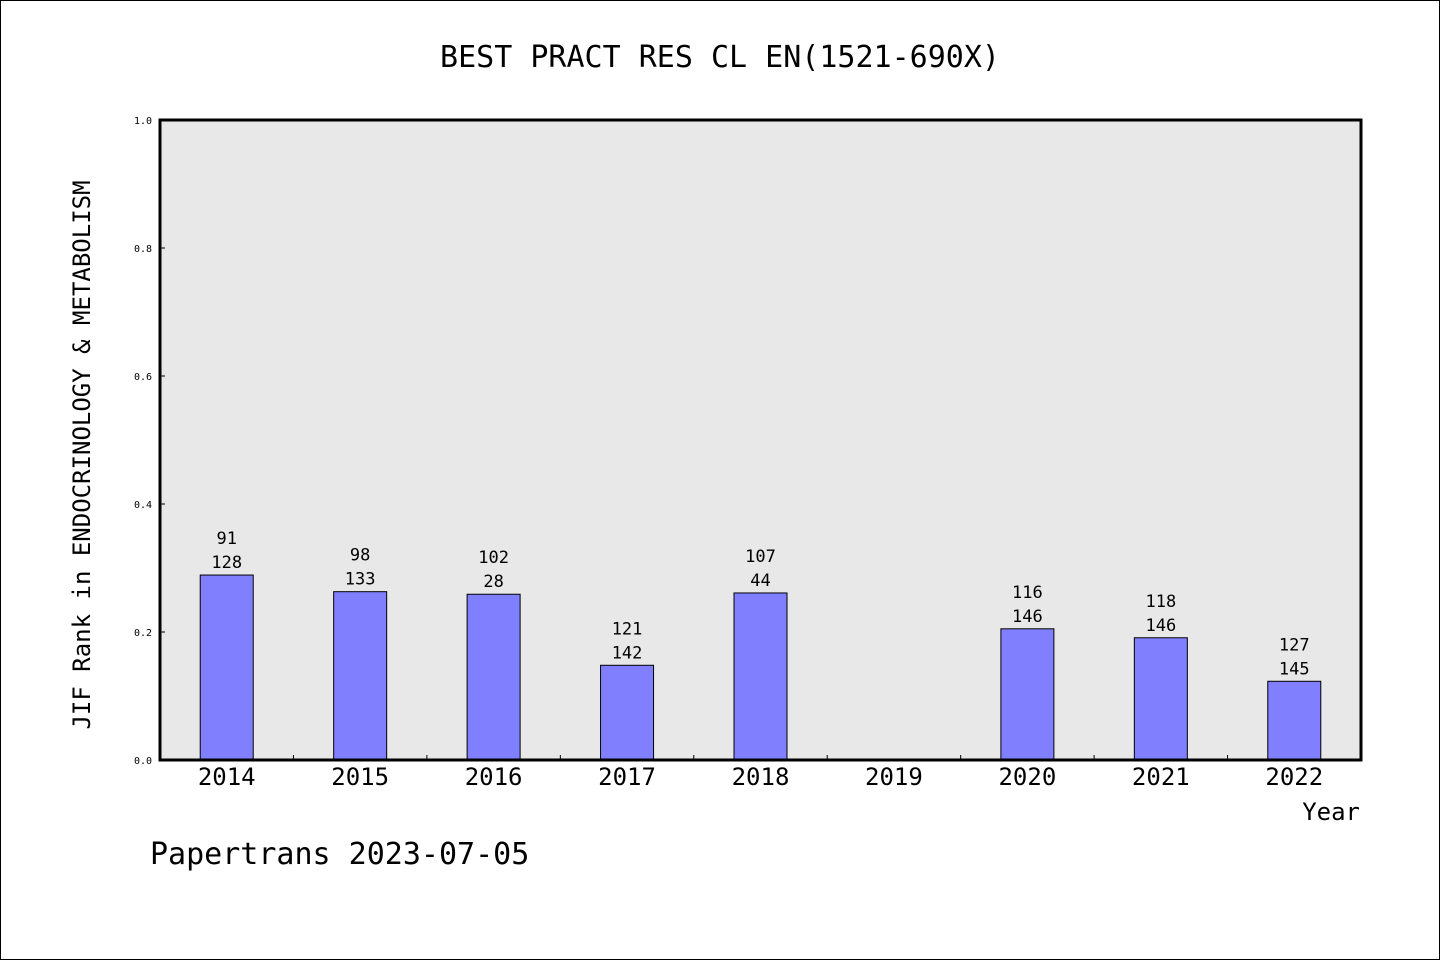  I want to click on y-tick-label: 1.0, so click(143, 121).